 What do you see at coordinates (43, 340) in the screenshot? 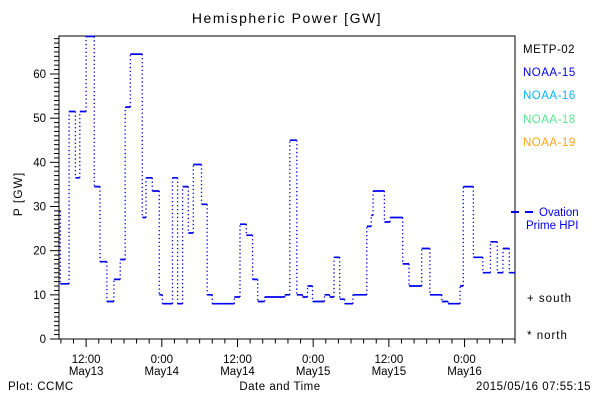
I see `svg-text: 0` at bounding box center [43, 340].